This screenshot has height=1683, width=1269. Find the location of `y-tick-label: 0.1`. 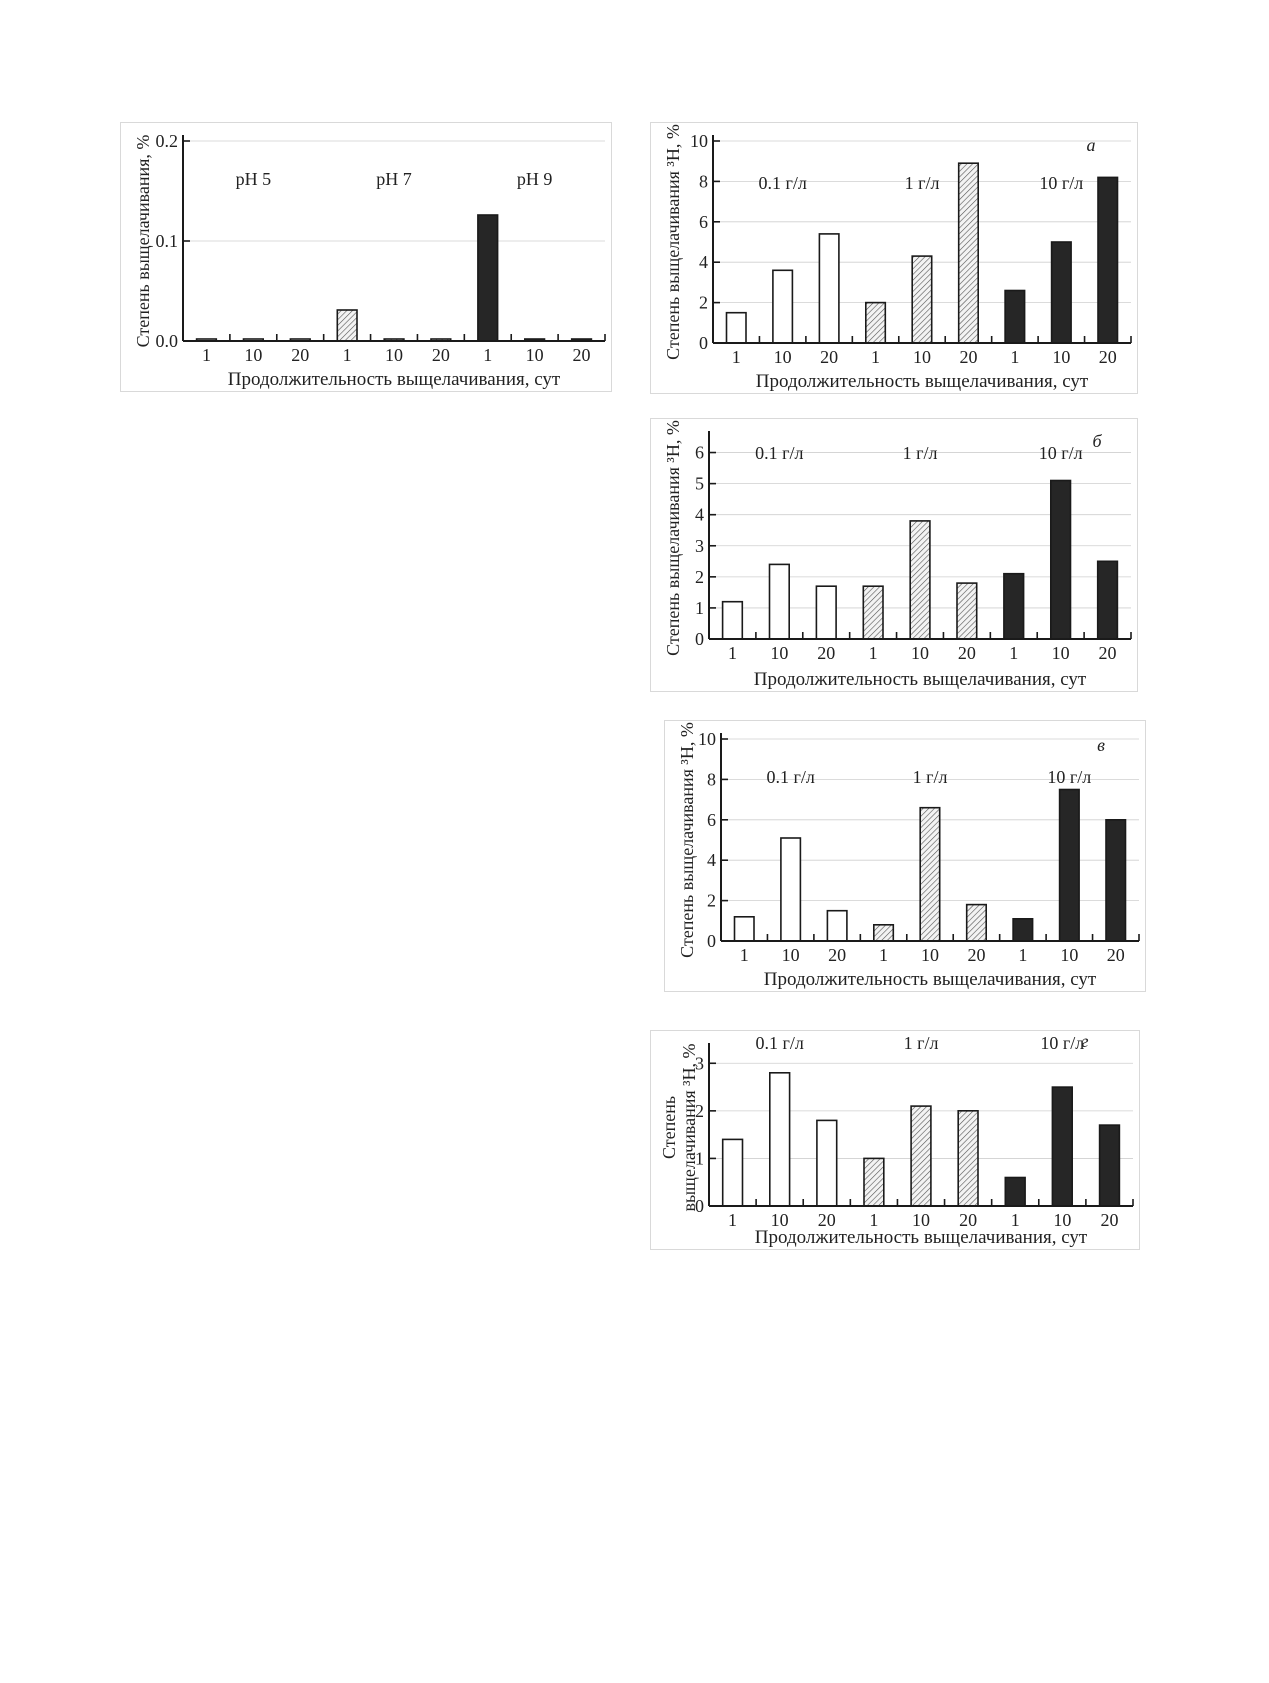

y-tick-label: 0.1 is located at coordinates (167, 241).